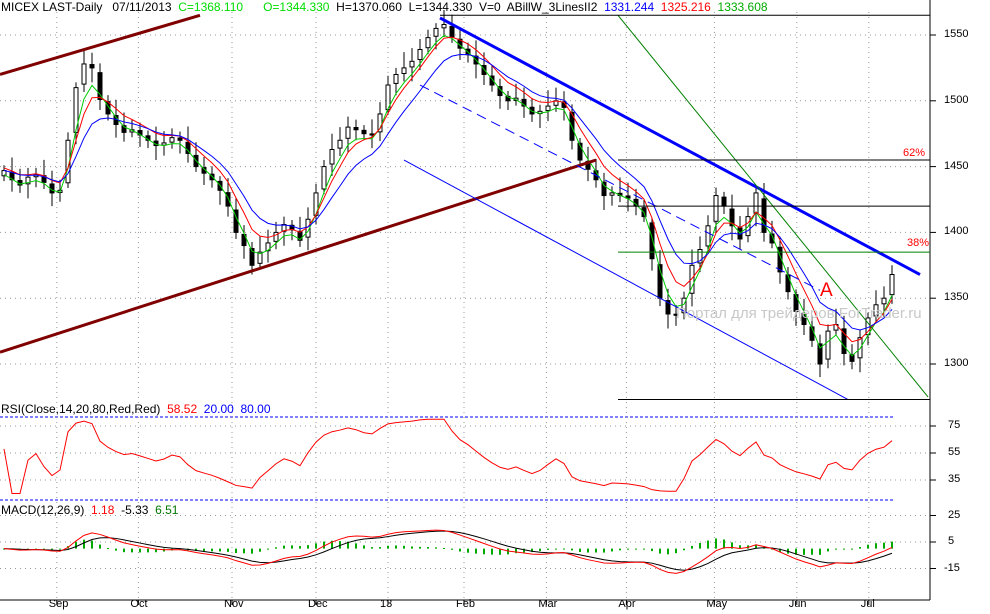 The image size is (990, 614). What do you see at coordinates (211, 7) in the screenshot?
I see `close-value: C=1368.110` at bounding box center [211, 7].